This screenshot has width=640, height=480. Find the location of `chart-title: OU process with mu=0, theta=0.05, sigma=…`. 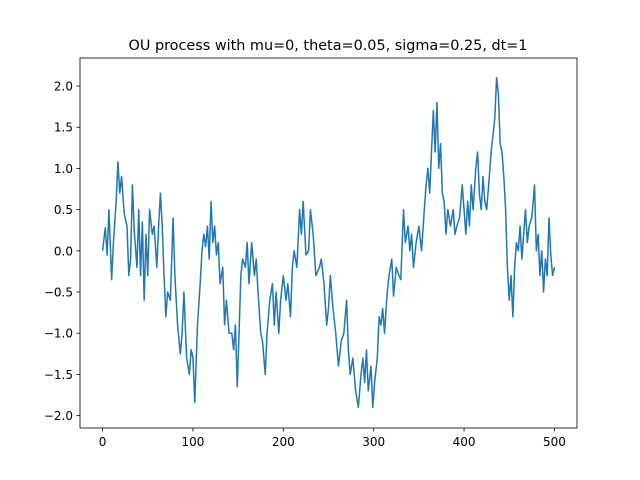

chart-title: OU process with mu=0, theta=0.05, sigma=… is located at coordinates (328, 46).